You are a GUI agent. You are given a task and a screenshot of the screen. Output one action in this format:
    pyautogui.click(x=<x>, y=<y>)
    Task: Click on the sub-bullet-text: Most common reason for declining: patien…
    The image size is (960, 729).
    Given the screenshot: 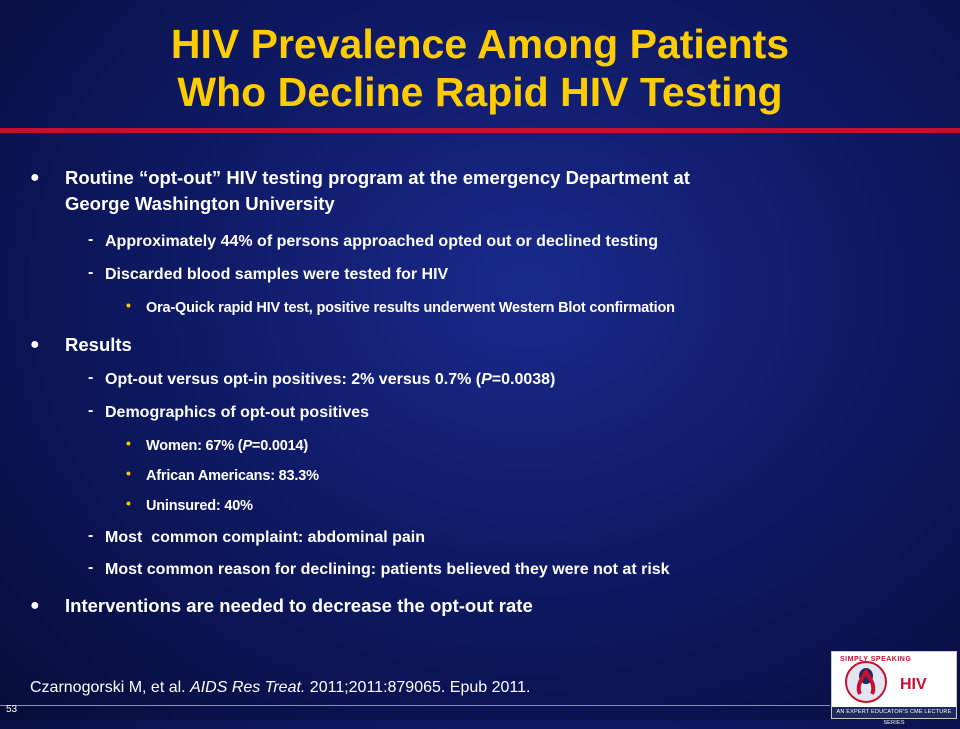 What is the action you would take?
    pyautogui.click(x=387, y=569)
    